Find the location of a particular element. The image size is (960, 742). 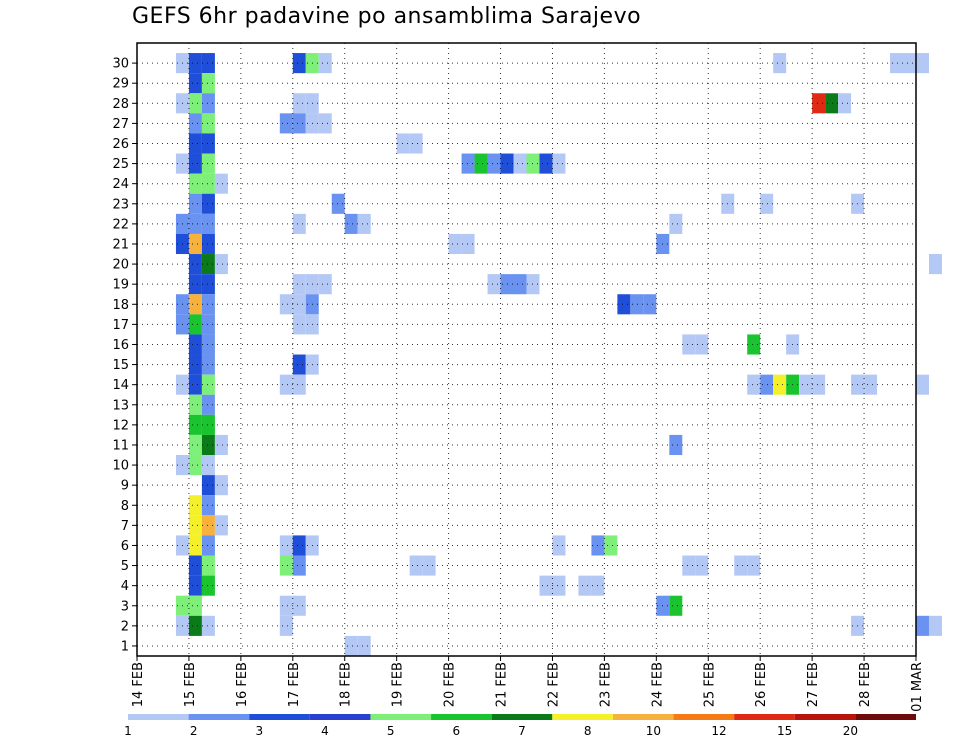

y-tick-label: 6 is located at coordinates (125, 546).